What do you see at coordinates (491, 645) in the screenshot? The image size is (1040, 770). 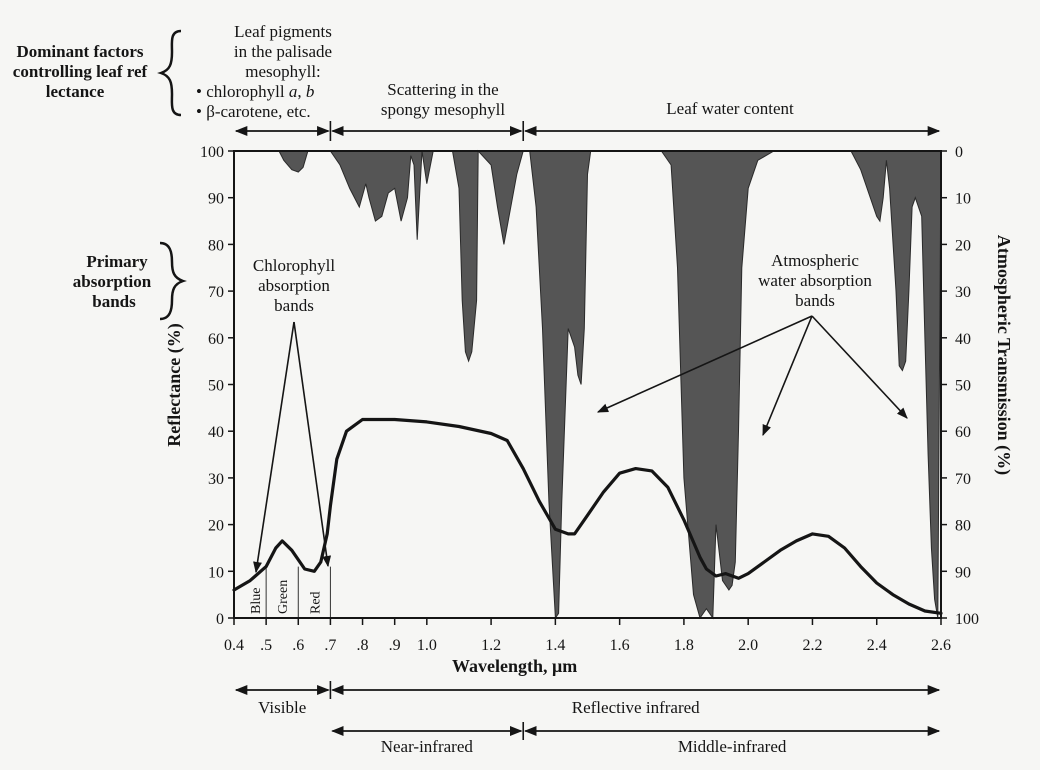 I see `x-tick-label: 1.2` at bounding box center [491, 645].